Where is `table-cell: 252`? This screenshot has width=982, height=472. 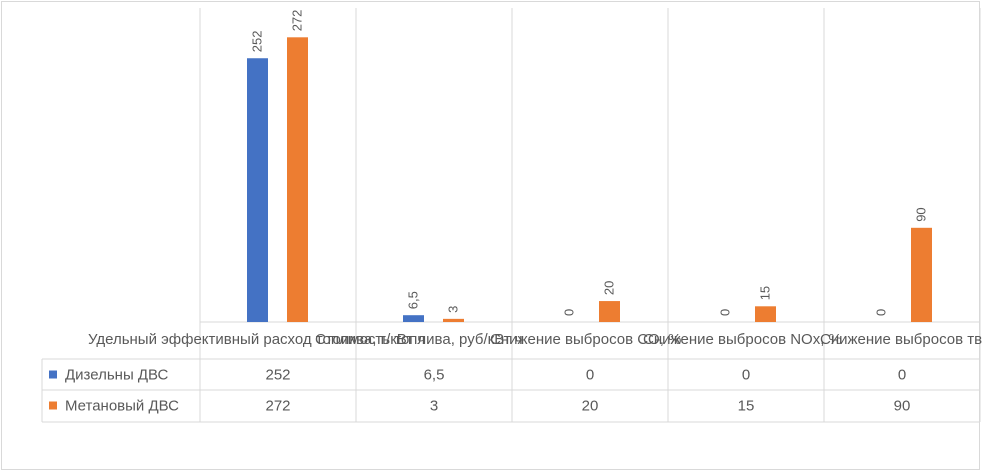
table-cell: 252 is located at coordinates (277, 375).